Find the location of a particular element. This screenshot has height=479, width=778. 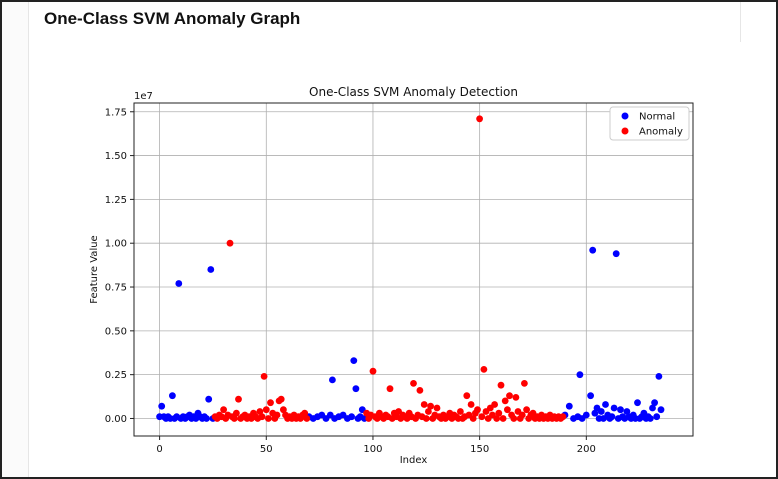

y-tick-label: 0.75 is located at coordinates (116, 288).